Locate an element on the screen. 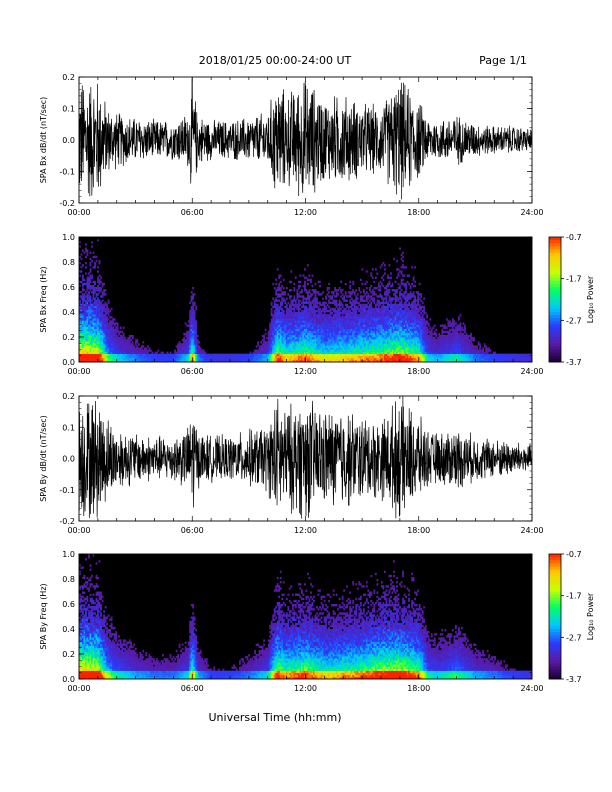 The height and width of the screenshot is (792, 612). page-indicator: Page 1/1 is located at coordinates (503, 60).